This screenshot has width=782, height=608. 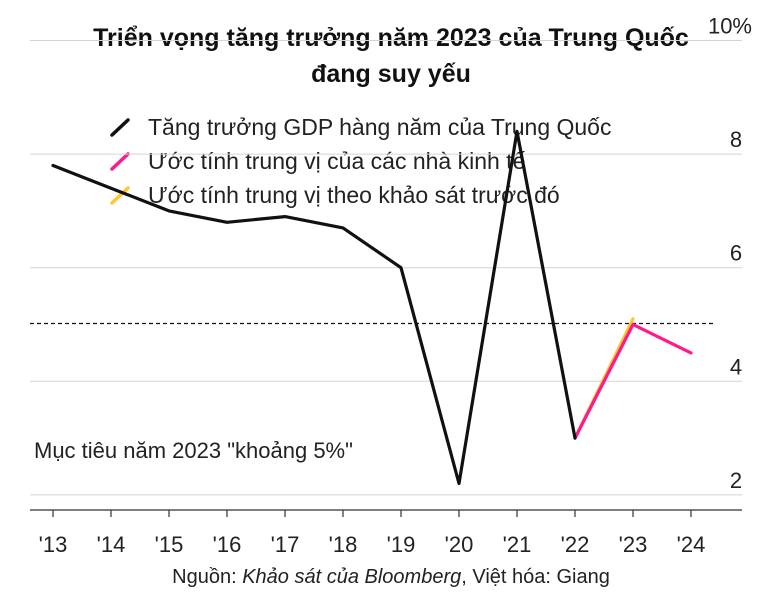 What do you see at coordinates (736, 366) in the screenshot?
I see `y-tick-label-4: 4` at bounding box center [736, 366].